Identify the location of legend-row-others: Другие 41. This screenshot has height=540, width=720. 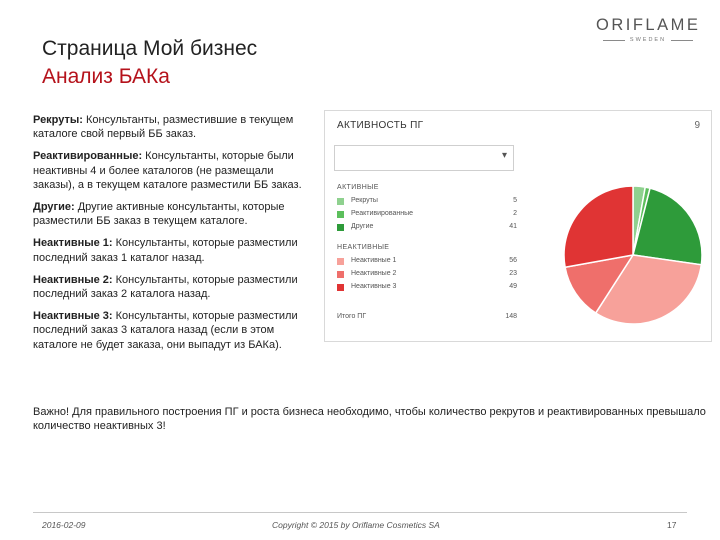
(427, 227).